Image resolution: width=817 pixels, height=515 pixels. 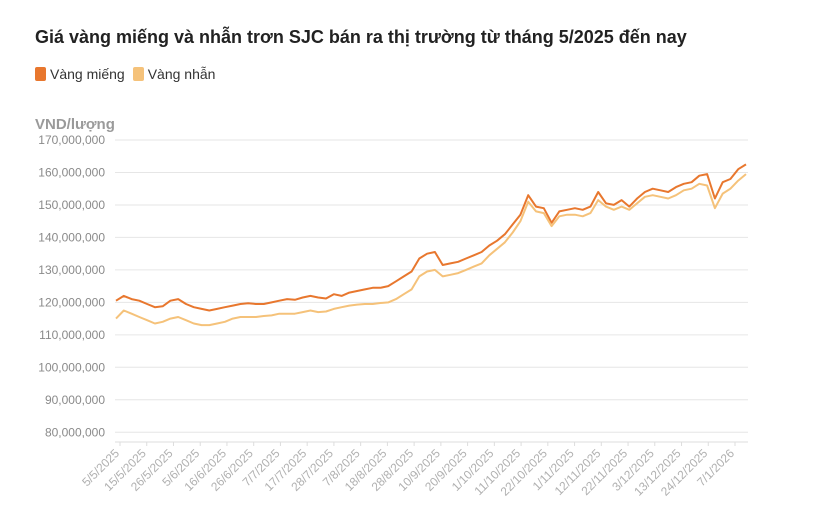 What do you see at coordinates (75, 124) in the screenshot?
I see `y-axis-unit-label: VND/lượng` at bounding box center [75, 124].